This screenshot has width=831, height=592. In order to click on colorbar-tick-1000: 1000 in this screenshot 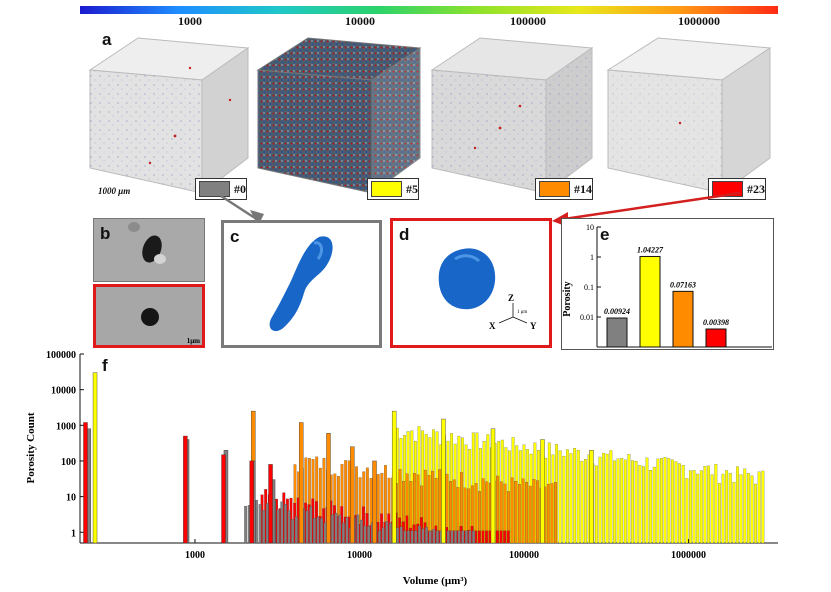, I will do `click(190, 21)`.